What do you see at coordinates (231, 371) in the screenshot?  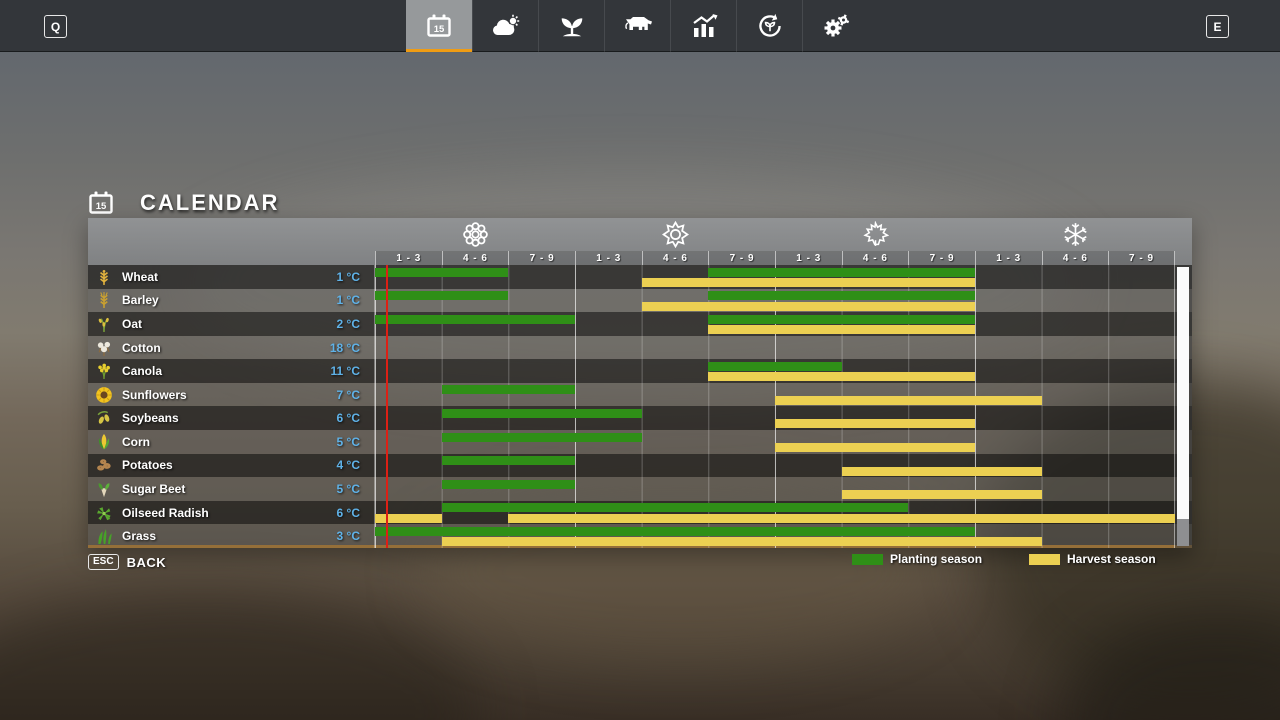 I see `crop-label: Canola 11 °C` at bounding box center [231, 371].